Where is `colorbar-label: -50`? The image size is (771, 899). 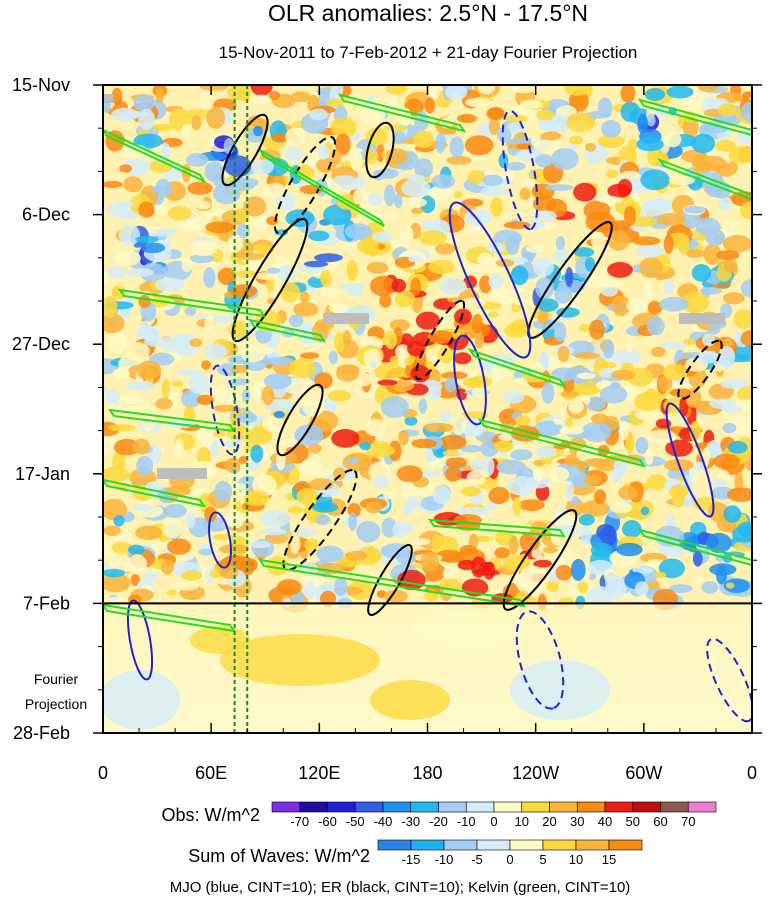
colorbar-label: -50 is located at coordinates (355, 821).